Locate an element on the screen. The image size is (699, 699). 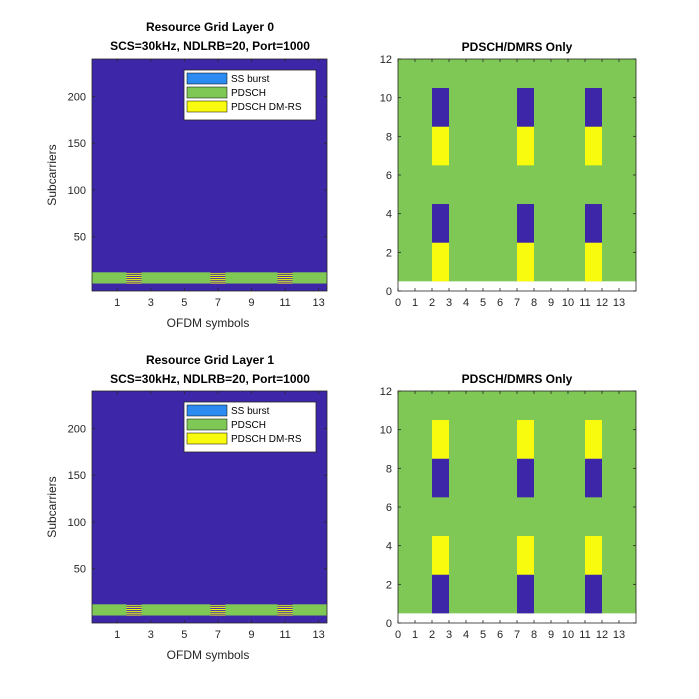
y-axis-label: Subcarriers is located at coordinates (52, 174).